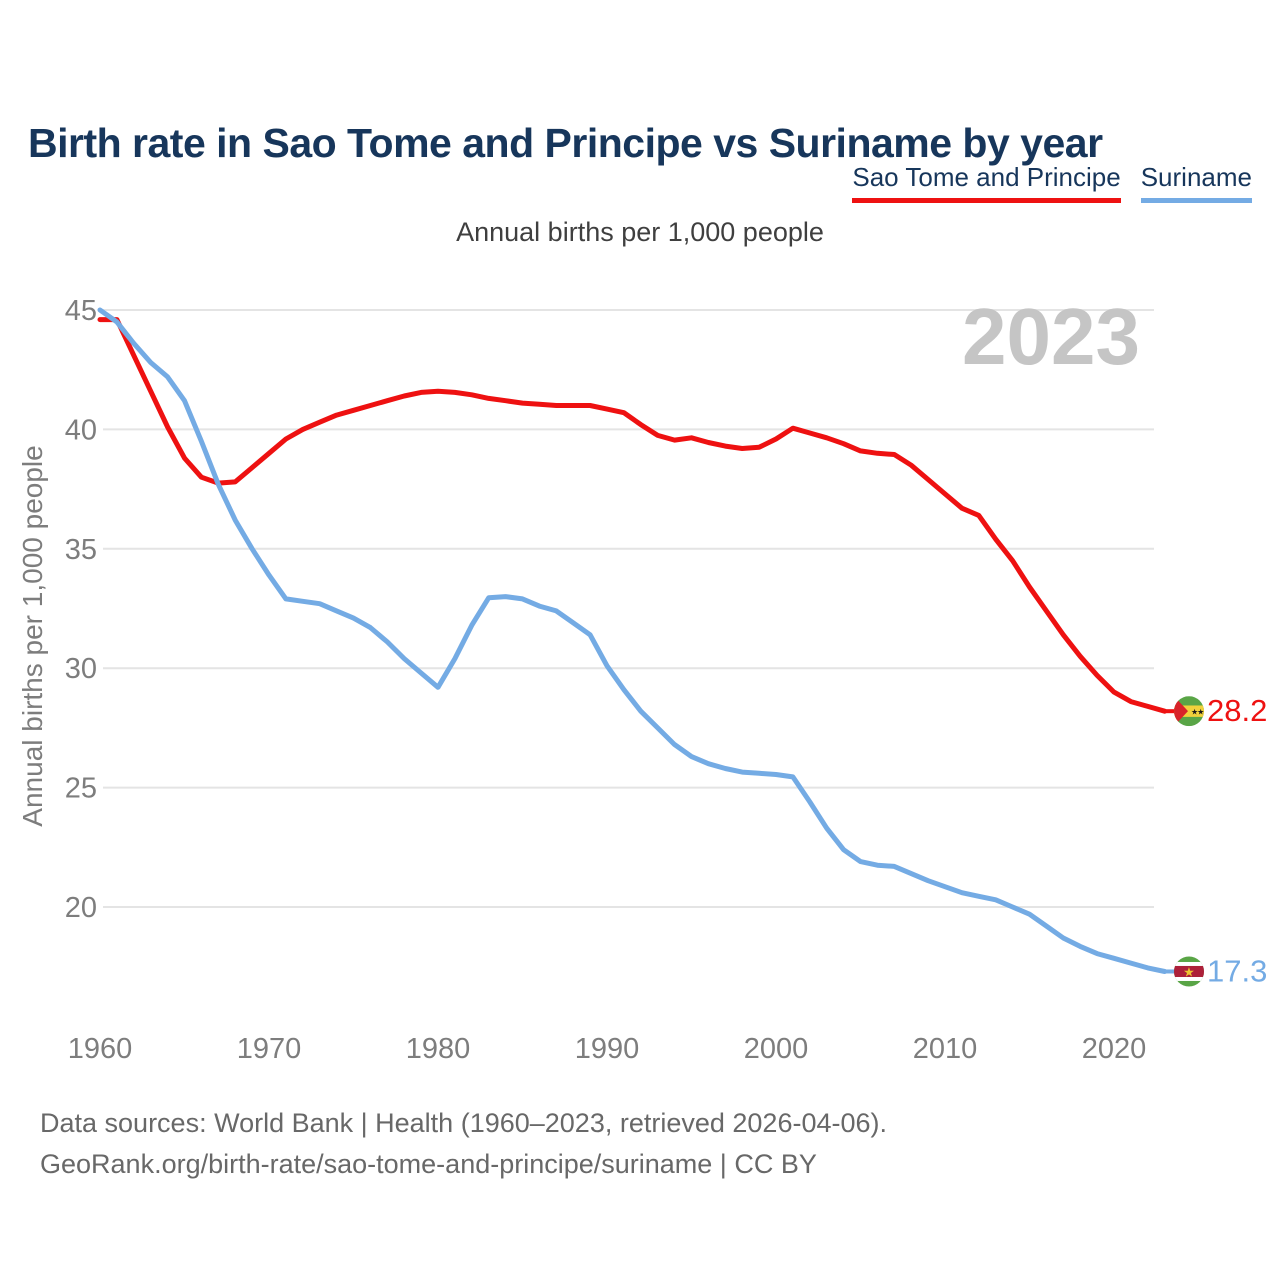 The image size is (1280, 1280). Describe the element at coordinates (776, 1049) in the screenshot. I see `x-tick-label: 2000` at that location.